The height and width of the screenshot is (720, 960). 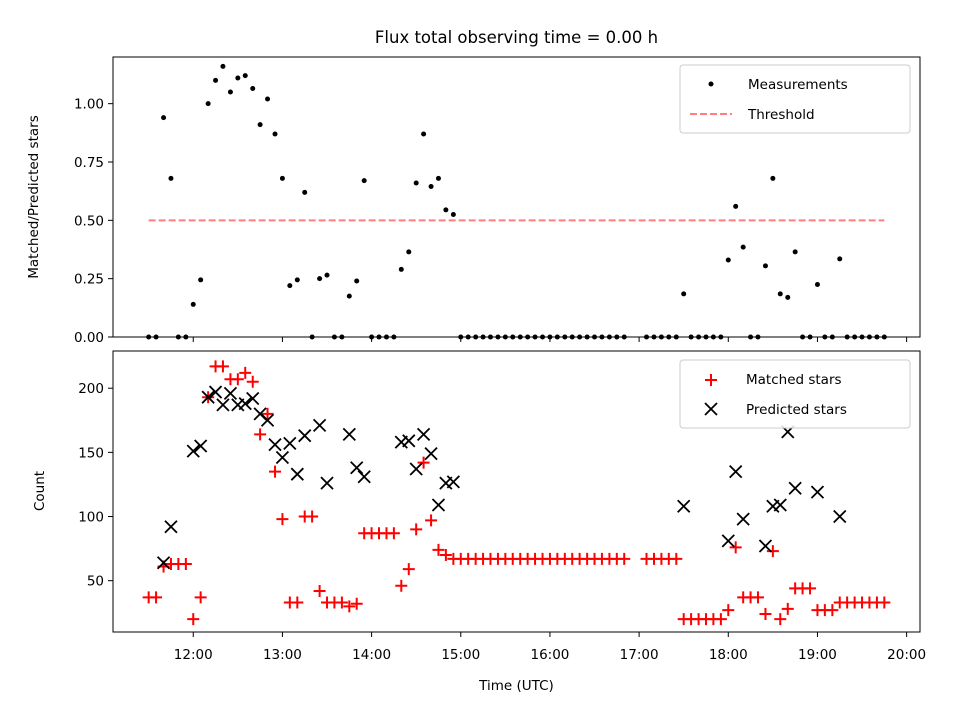 I want to click on x-tick-label: 15:00, so click(x=460, y=655).